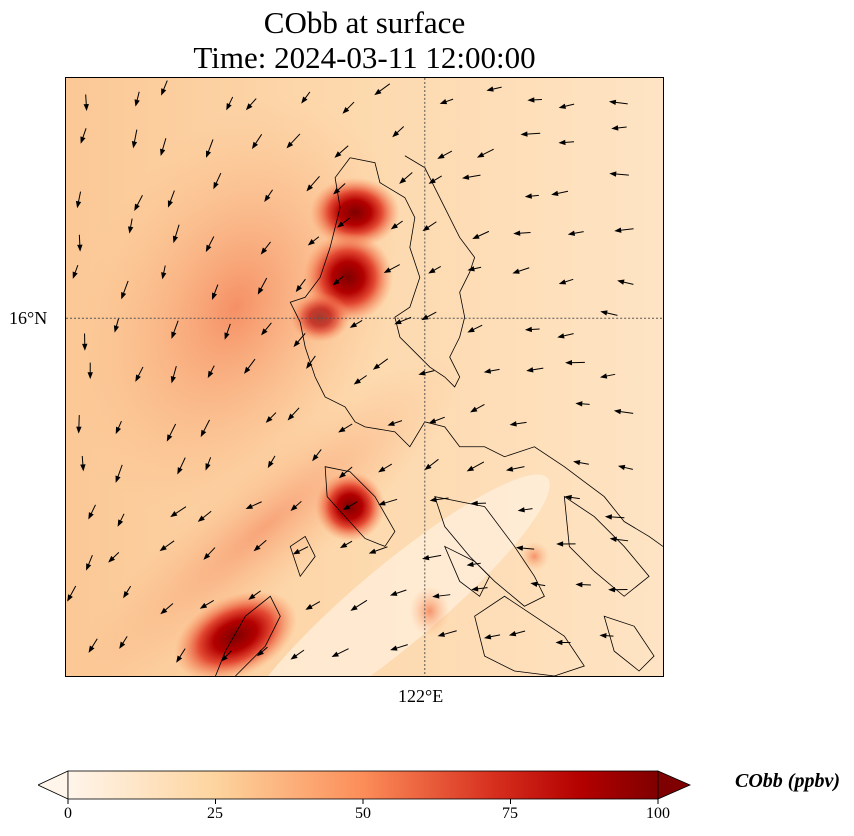 The height and width of the screenshot is (836, 854). Describe the element at coordinates (658, 813) in the screenshot. I see `colorbar-tick: 100` at that location.